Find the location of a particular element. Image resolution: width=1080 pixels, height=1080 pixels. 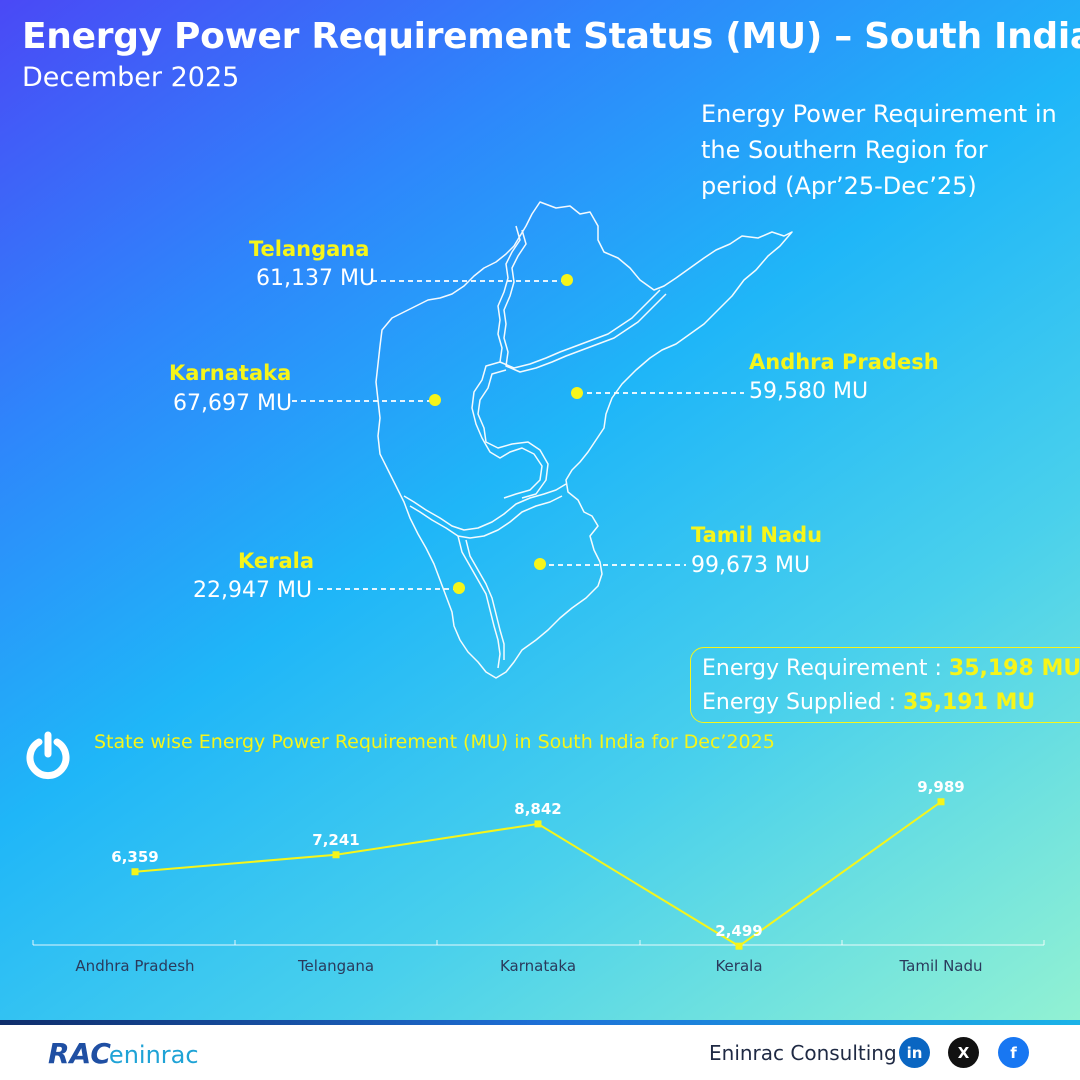

data-label: 7,241 is located at coordinates (335, 840).